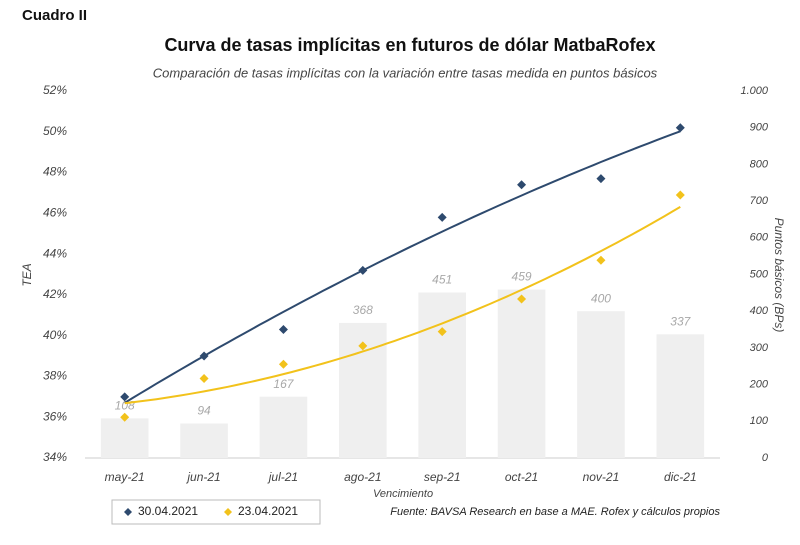  Describe the element at coordinates (680, 477) in the screenshot. I see `x-tick-label: dic-21` at that location.